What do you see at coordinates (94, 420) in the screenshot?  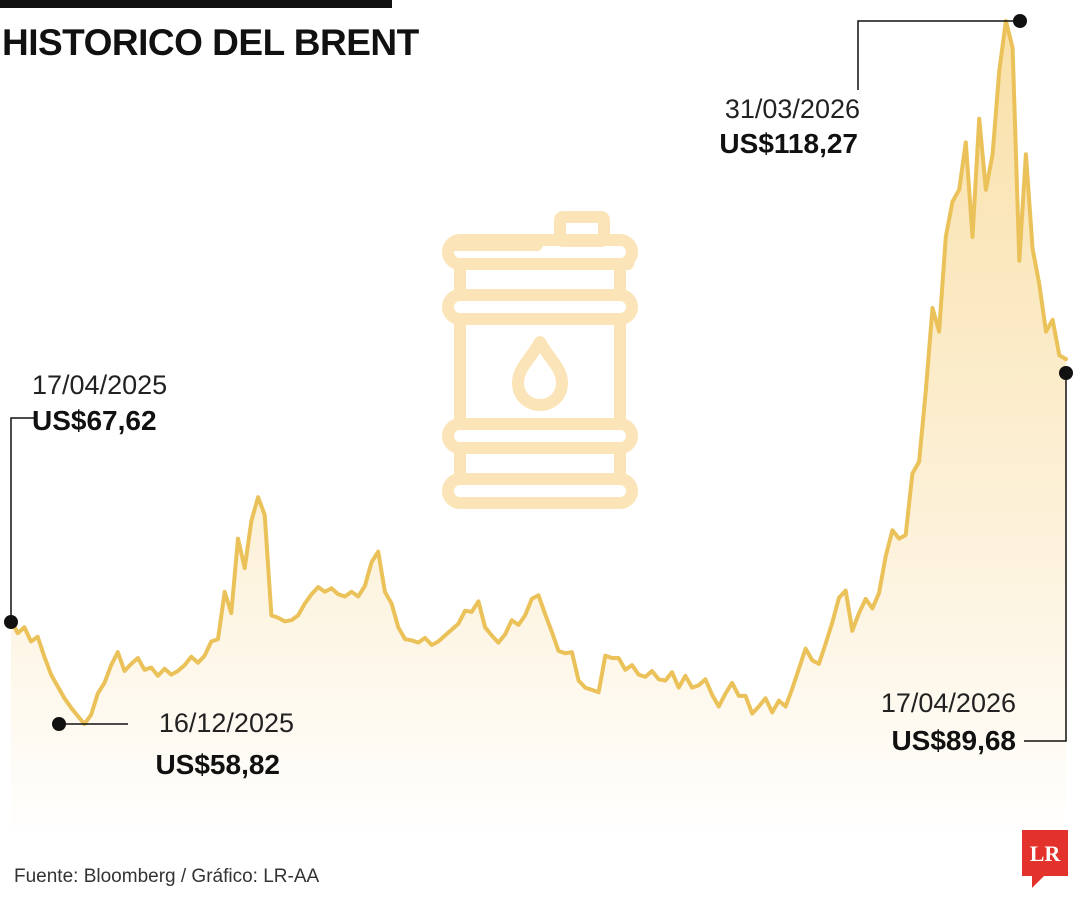 I see `annotation-value: US$67,62` at bounding box center [94, 420].